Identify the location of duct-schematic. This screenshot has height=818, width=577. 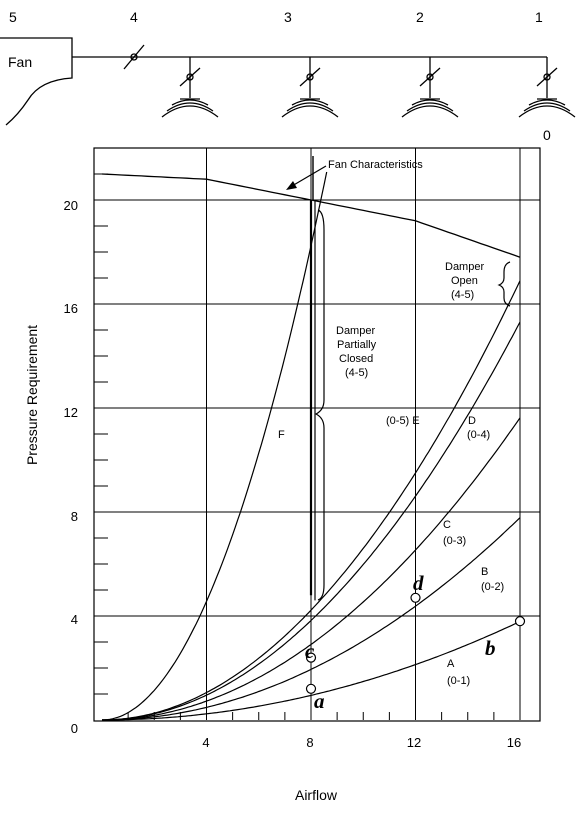
(288, 81).